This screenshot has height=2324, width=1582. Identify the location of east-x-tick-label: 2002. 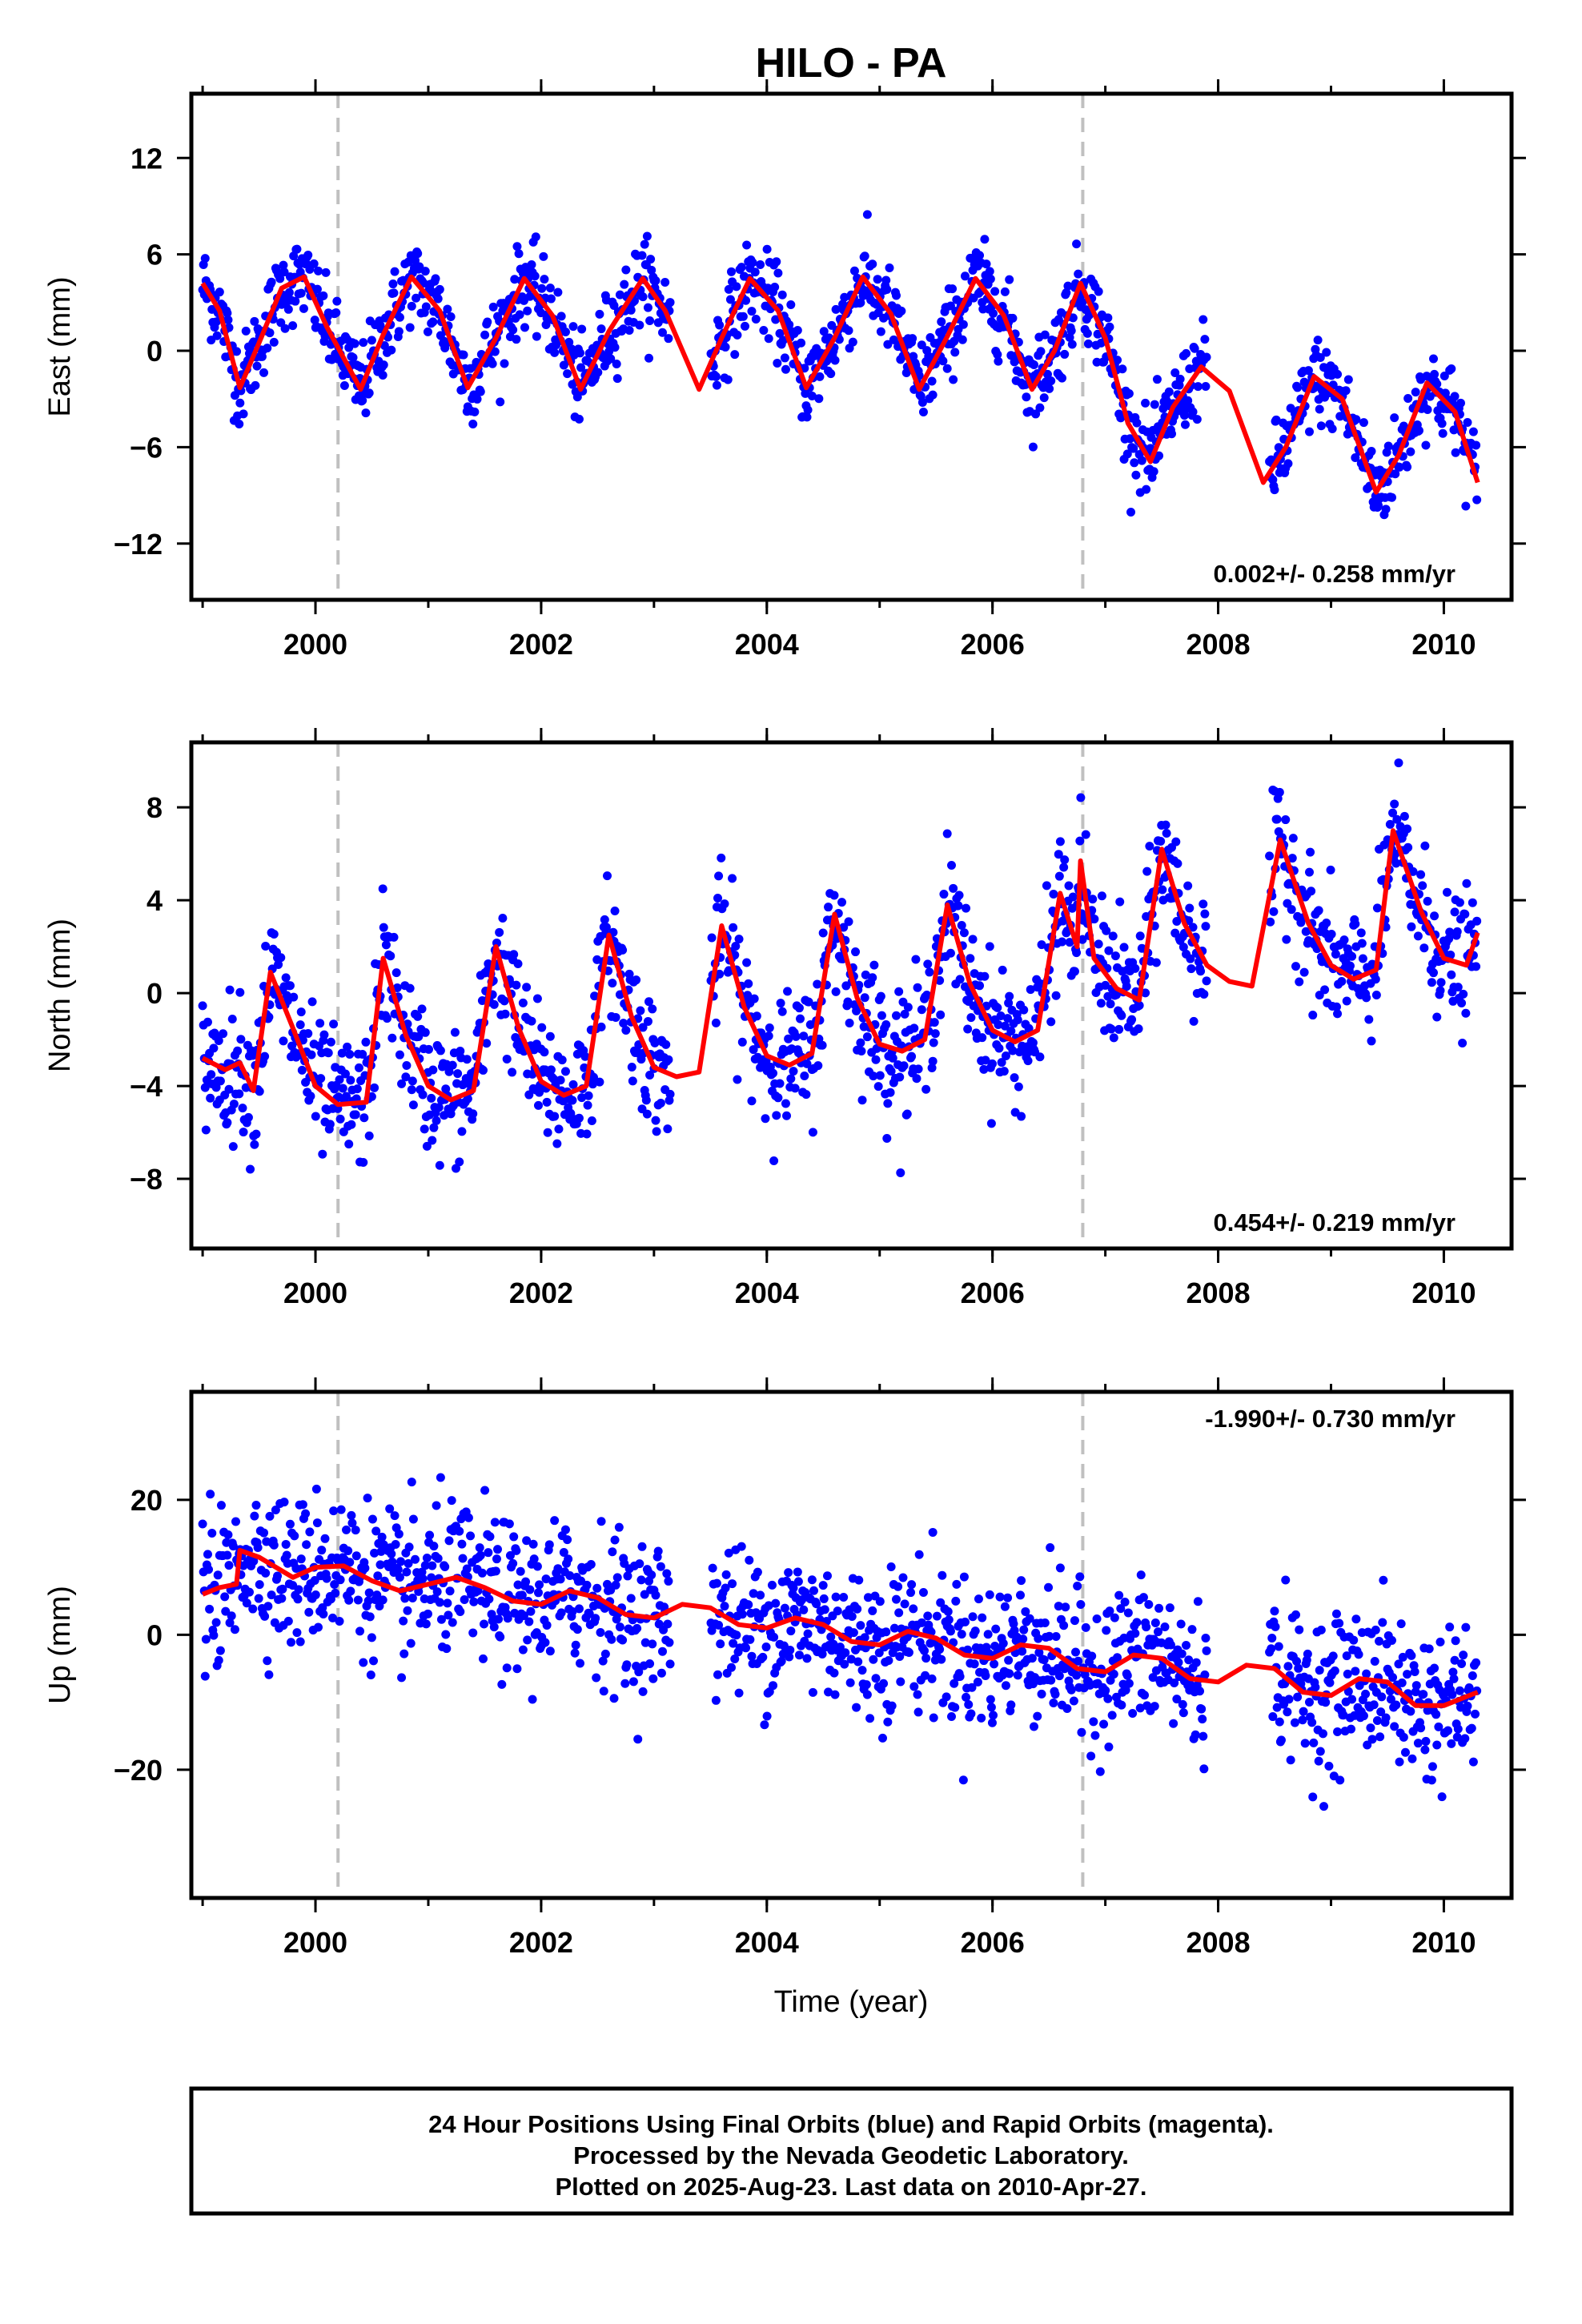
(541, 644).